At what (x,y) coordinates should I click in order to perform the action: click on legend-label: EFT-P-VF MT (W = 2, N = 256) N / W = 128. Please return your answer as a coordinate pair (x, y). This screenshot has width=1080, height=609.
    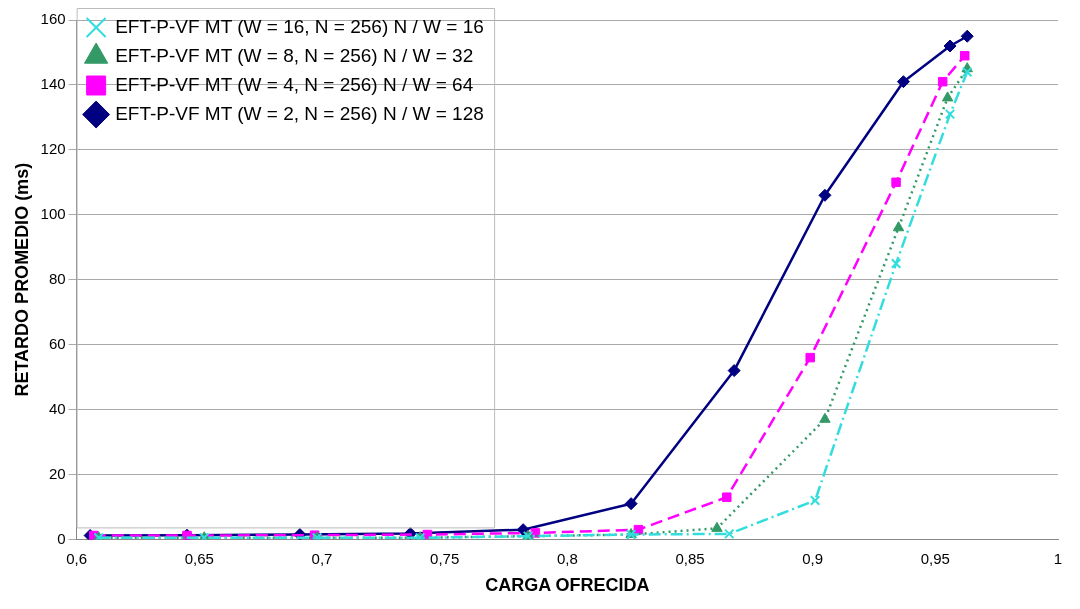
    Looking at the image, I should click on (299, 113).